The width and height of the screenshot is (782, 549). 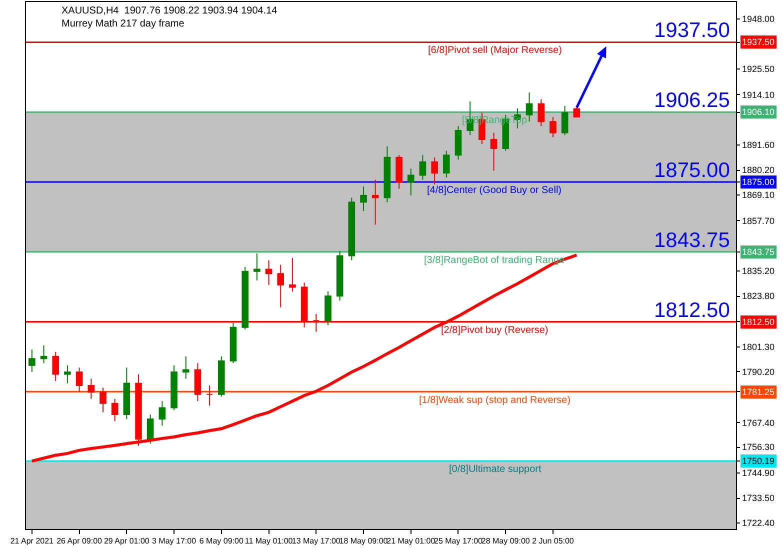 What do you see at coordinates (758, 473) in the screenshot?
I see `y-tick-label: 1744.90` at bounding box center [758, 473].